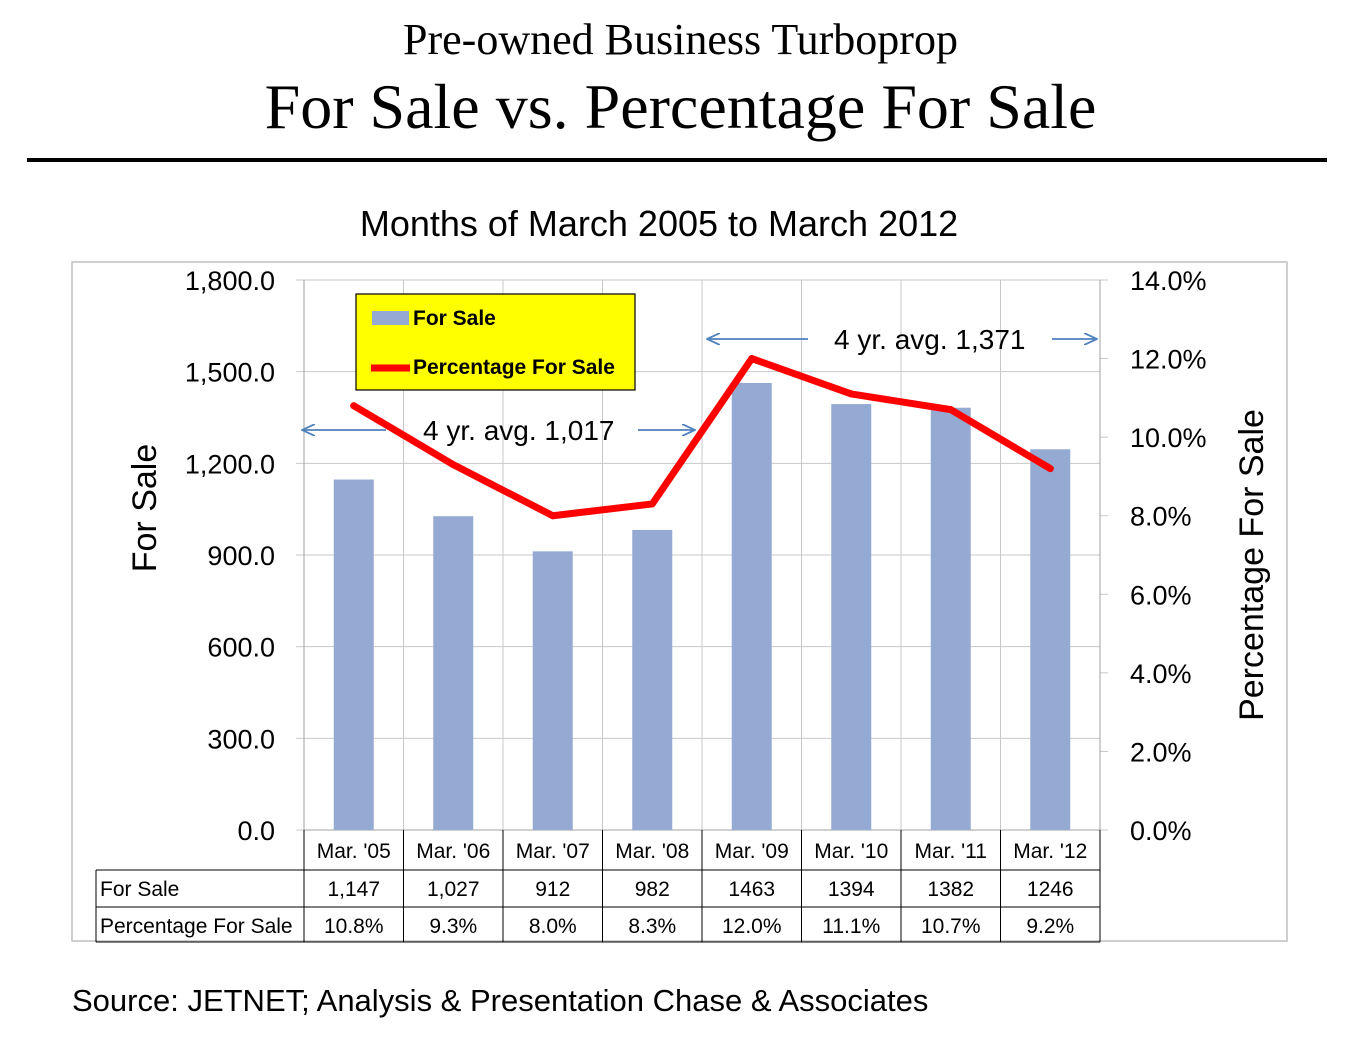 This screenshot has height=1061, width=1361. What do you see at coordinates (1252, 565) in the screenshot?
I see `y2-axis-title: Percentage For Sale` at bounding box center [1252, 565].